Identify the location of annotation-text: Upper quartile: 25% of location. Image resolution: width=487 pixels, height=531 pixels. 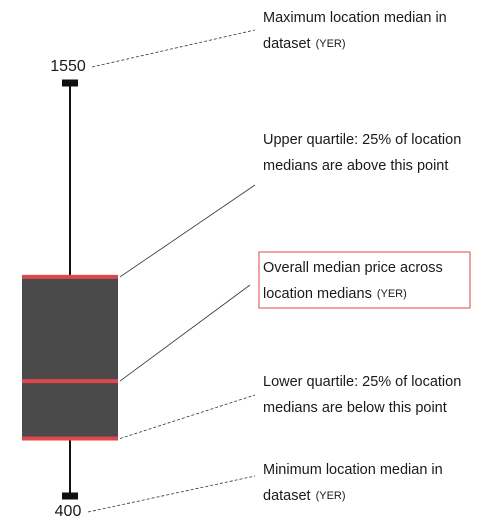
(362, 140).